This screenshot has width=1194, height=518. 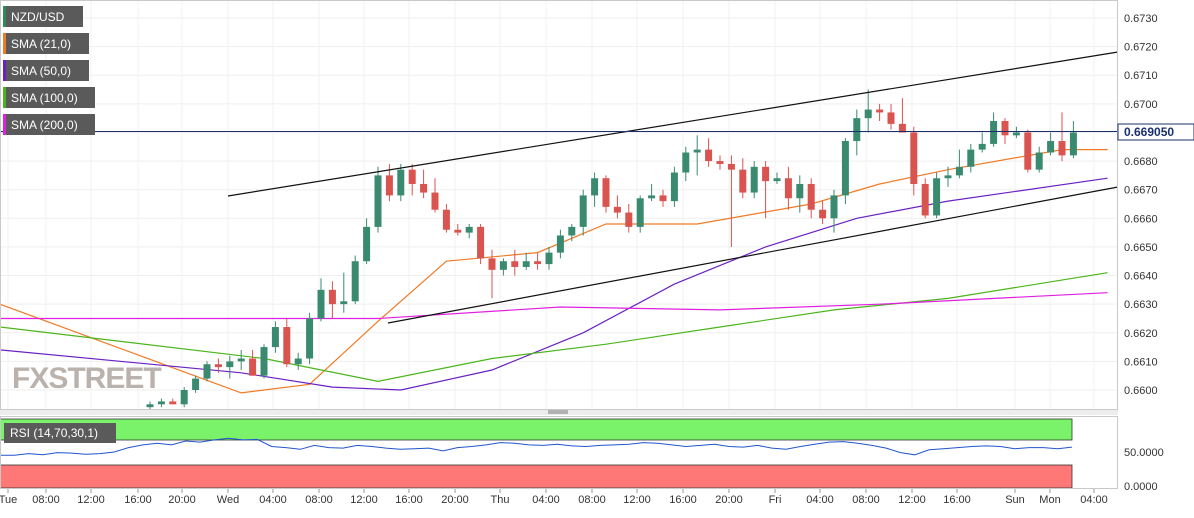 What do you see at coordinates (1141, 105) in the screenshot?
I see `price-tick-label: 0.6700` at bounding box center [1141, 105].